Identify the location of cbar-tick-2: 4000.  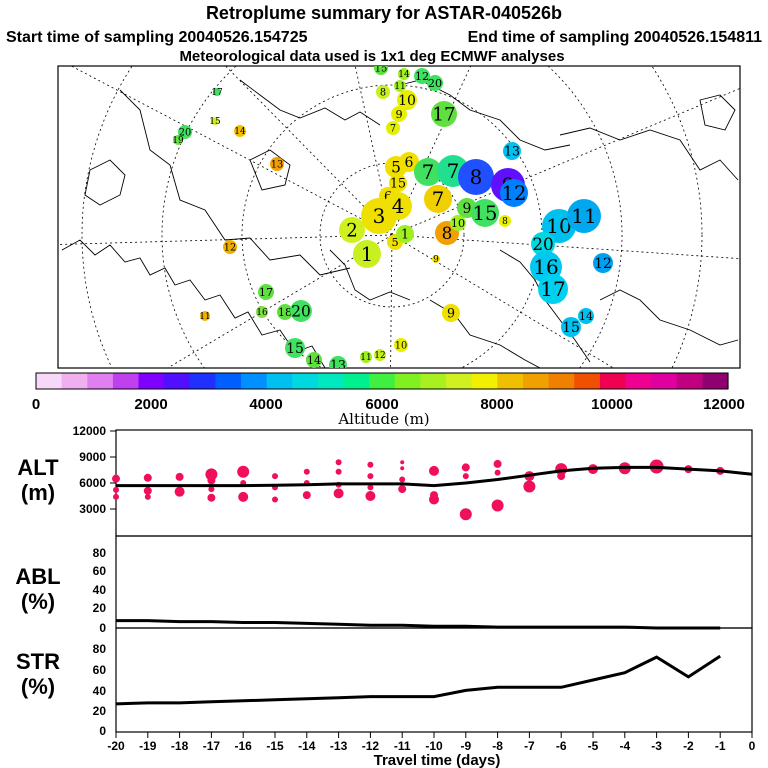
(265, 404).